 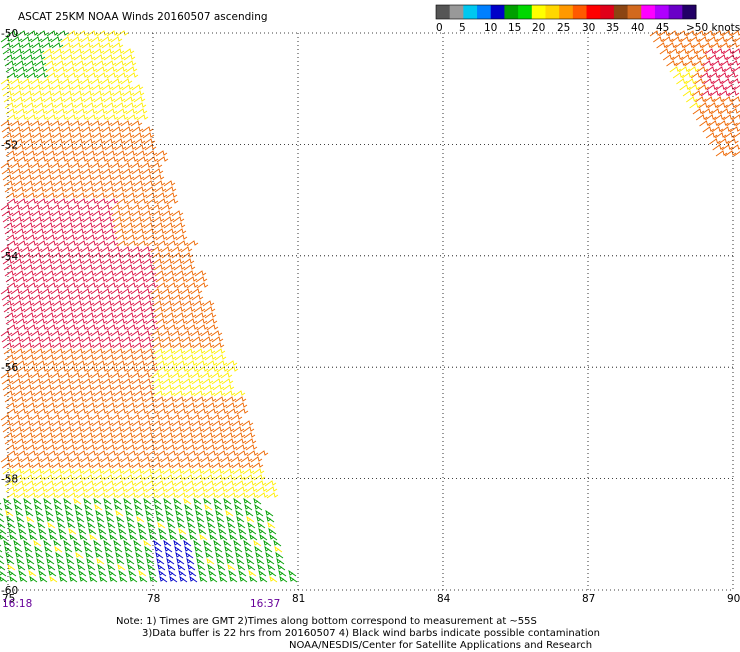 What do you see at coordinates (648, 12) in the screenshot?
I see `legend-swatch` at bounding box center [648, 12].